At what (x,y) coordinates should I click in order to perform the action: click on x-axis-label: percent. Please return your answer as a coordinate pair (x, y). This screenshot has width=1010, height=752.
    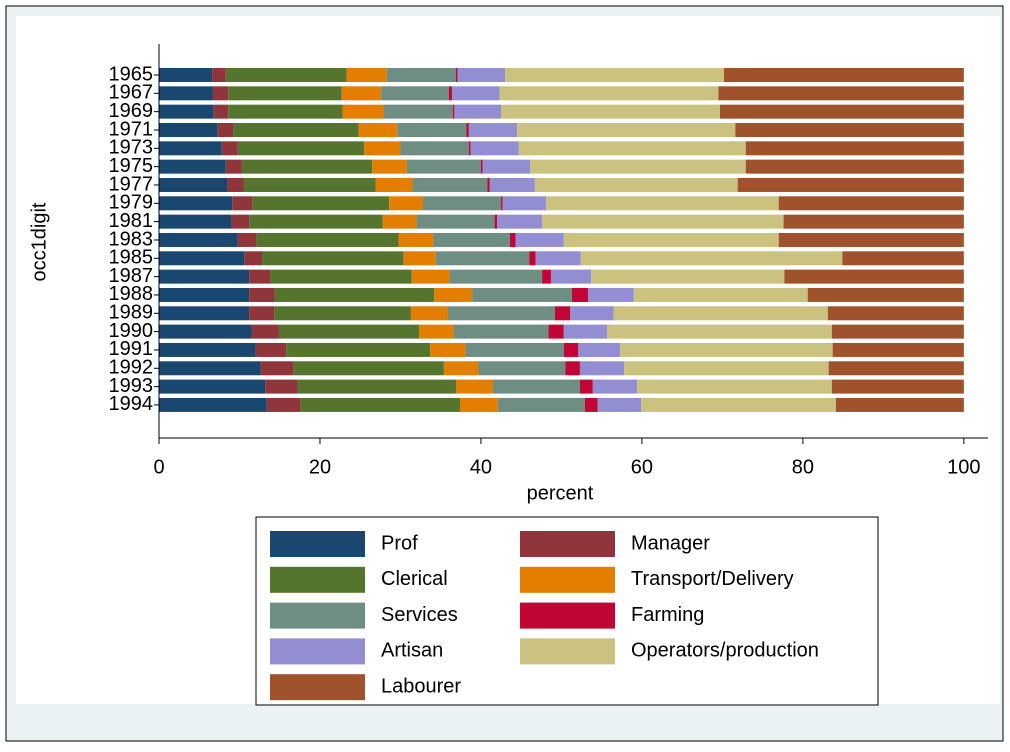
    Looking at the image, I should click on (560, 493).